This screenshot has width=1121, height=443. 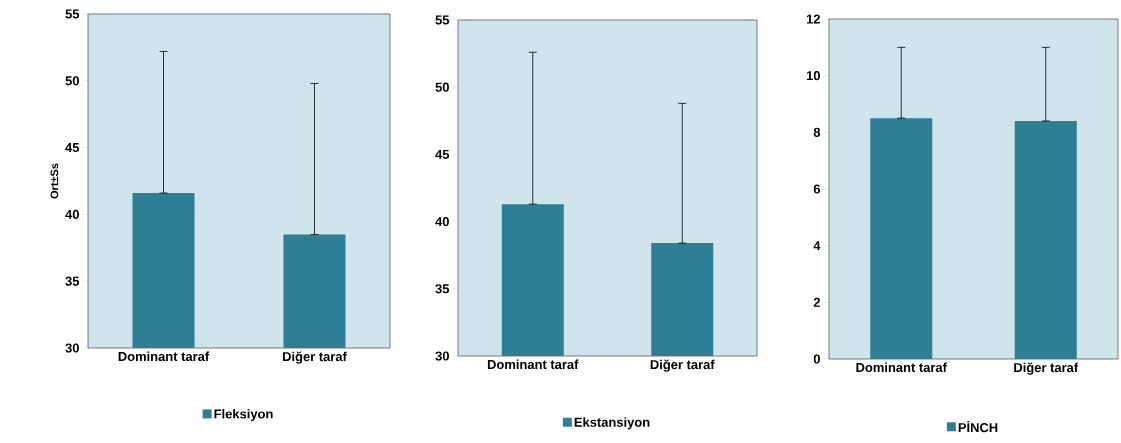 What do you see at coordinates (817, 132) in the screenshot?
I see `y-tick-label: 8` at bounding box center [817, 132].